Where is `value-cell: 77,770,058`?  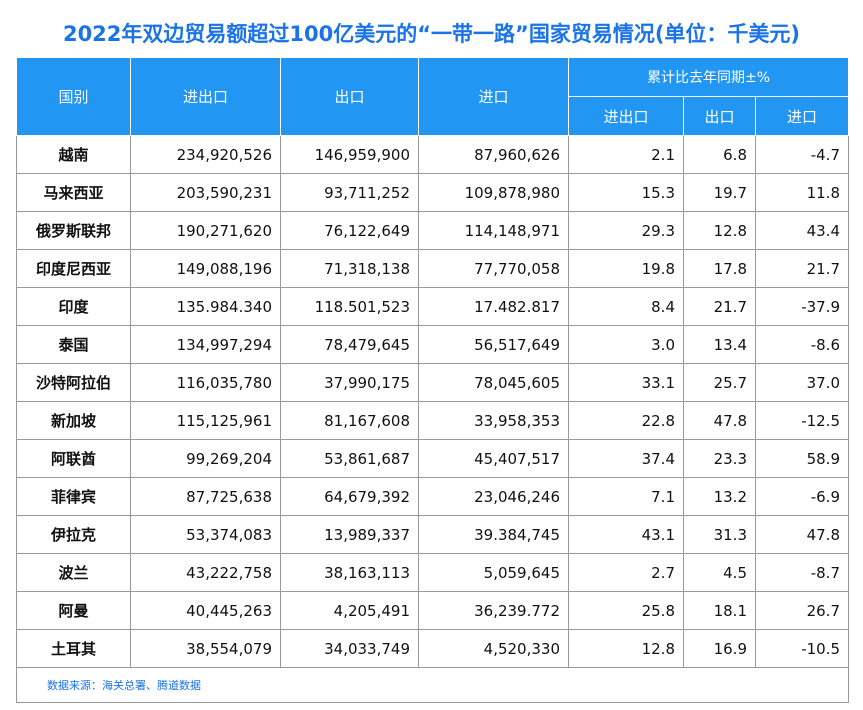 value-cell: 77,770,058 is located at coordinates (493, 268).